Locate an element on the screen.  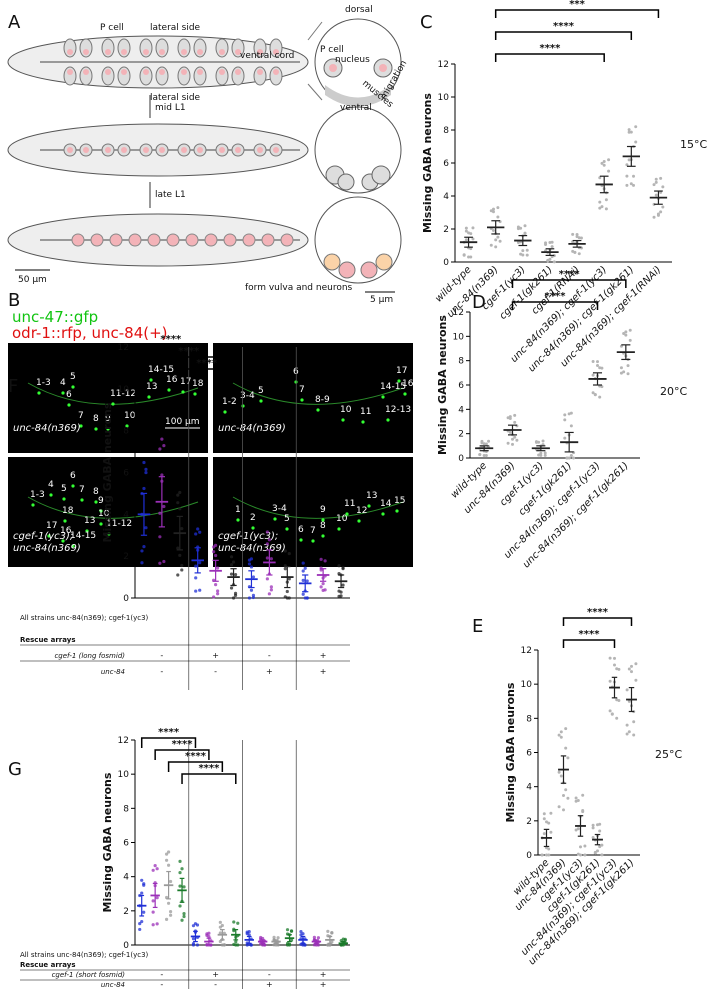
panel-label: G is located at coordinates (15, 769).